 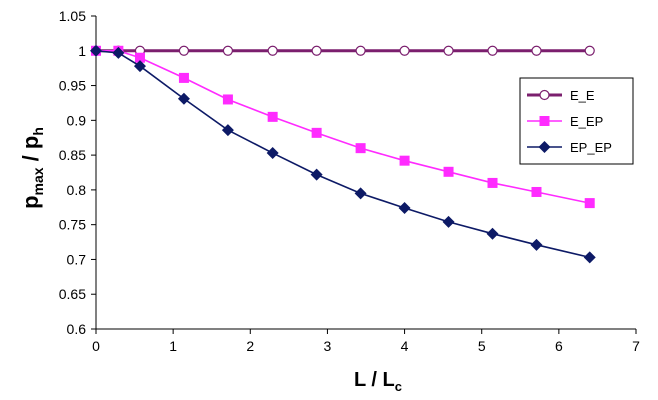 I want to click on x-tick-label: 2, so click(x=250, y=346).